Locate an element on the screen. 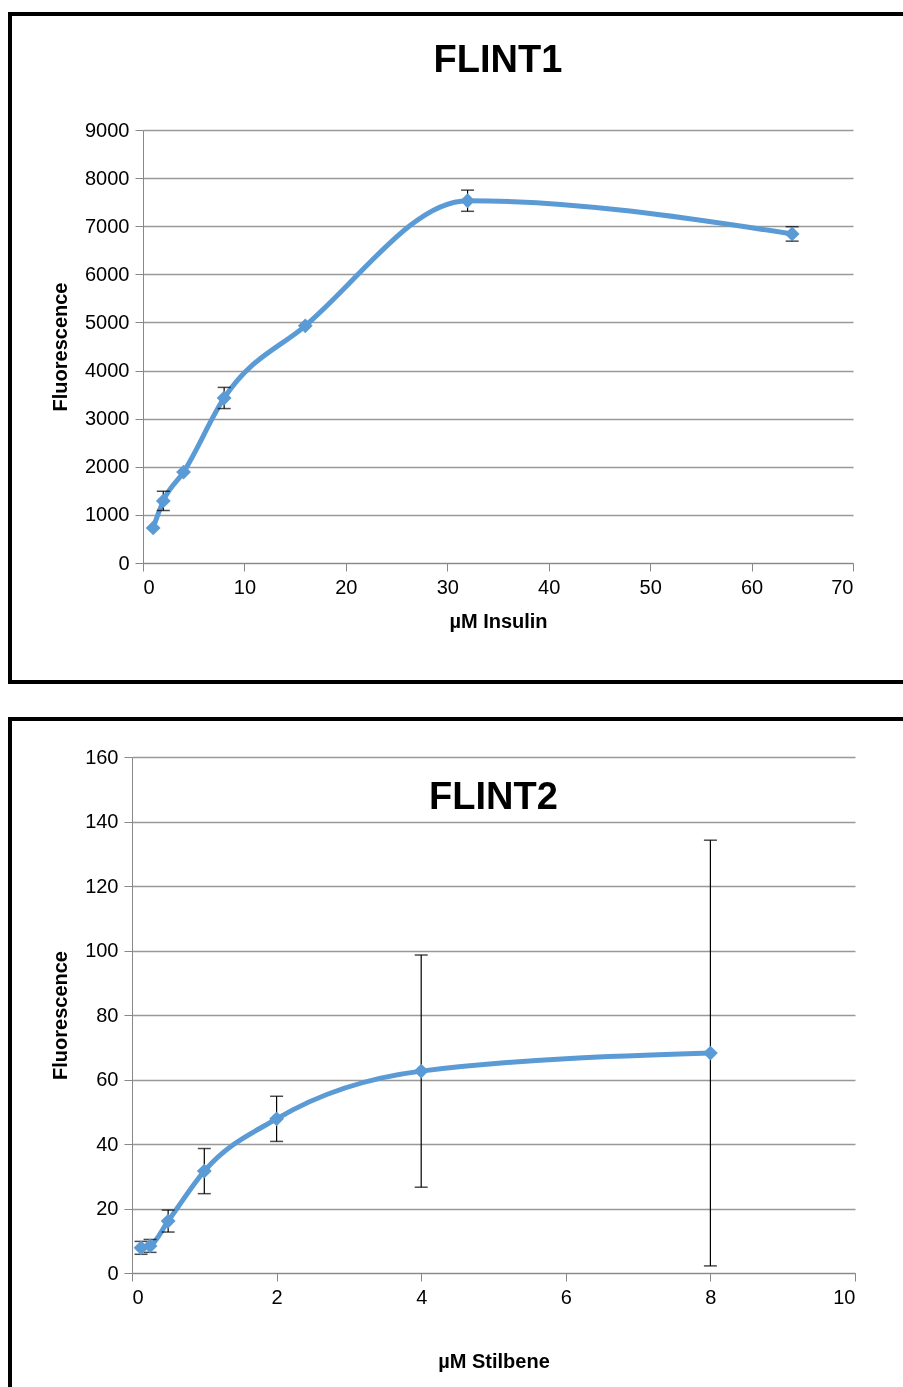 The width and height of the screenshot is (903, 1387). x-tick-label: 8 is located at coordinates (711, 1296).